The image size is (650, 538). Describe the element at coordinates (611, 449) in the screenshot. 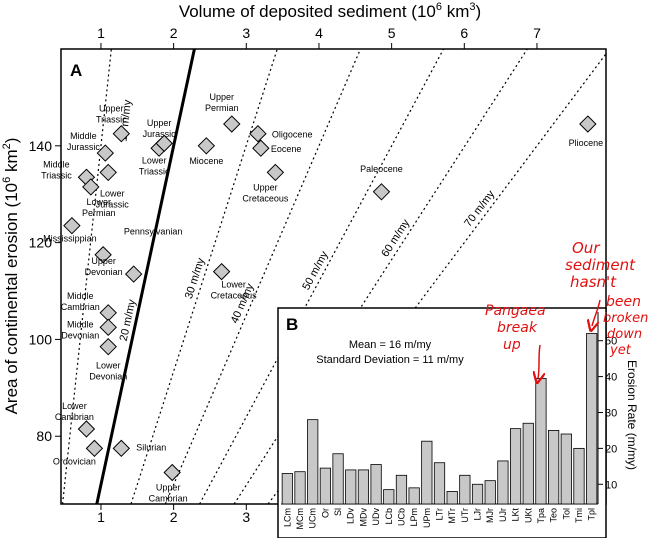

I see `panel-b-tick-label-20: 20` at that location.